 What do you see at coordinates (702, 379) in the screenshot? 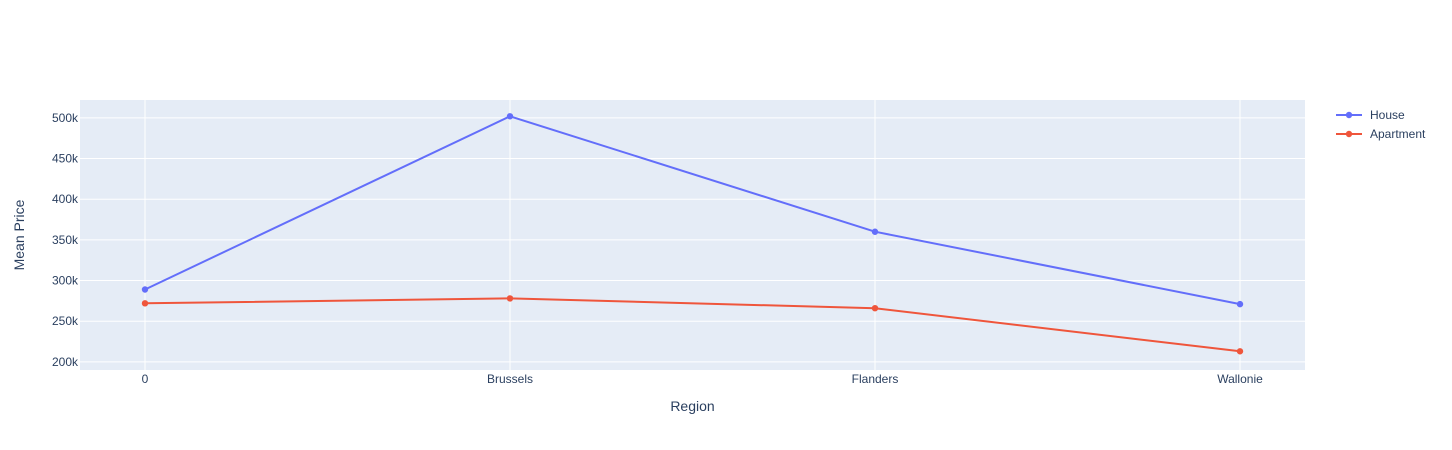
I see `x-axis-ticks: 0 Brussels Flanders Wallonie` at bounding box center [702, 379].